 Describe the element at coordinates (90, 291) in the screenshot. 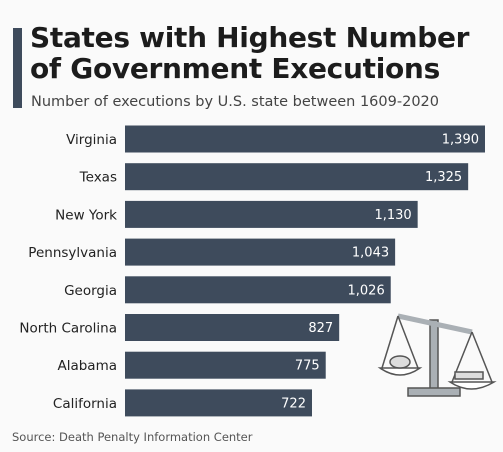

I see `category-label: Georgia` at that location.